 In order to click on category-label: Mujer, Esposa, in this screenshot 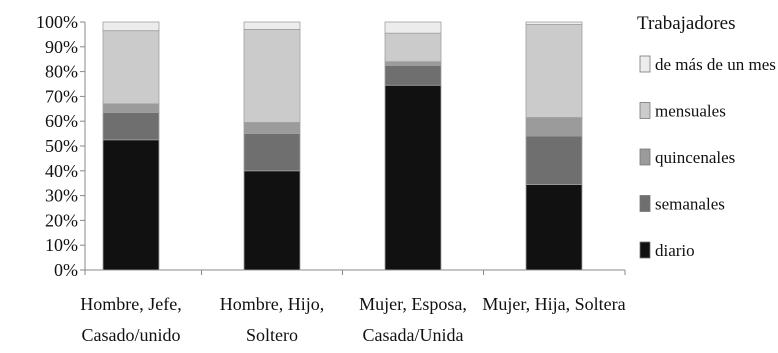, I will do `click(413, 304)`.